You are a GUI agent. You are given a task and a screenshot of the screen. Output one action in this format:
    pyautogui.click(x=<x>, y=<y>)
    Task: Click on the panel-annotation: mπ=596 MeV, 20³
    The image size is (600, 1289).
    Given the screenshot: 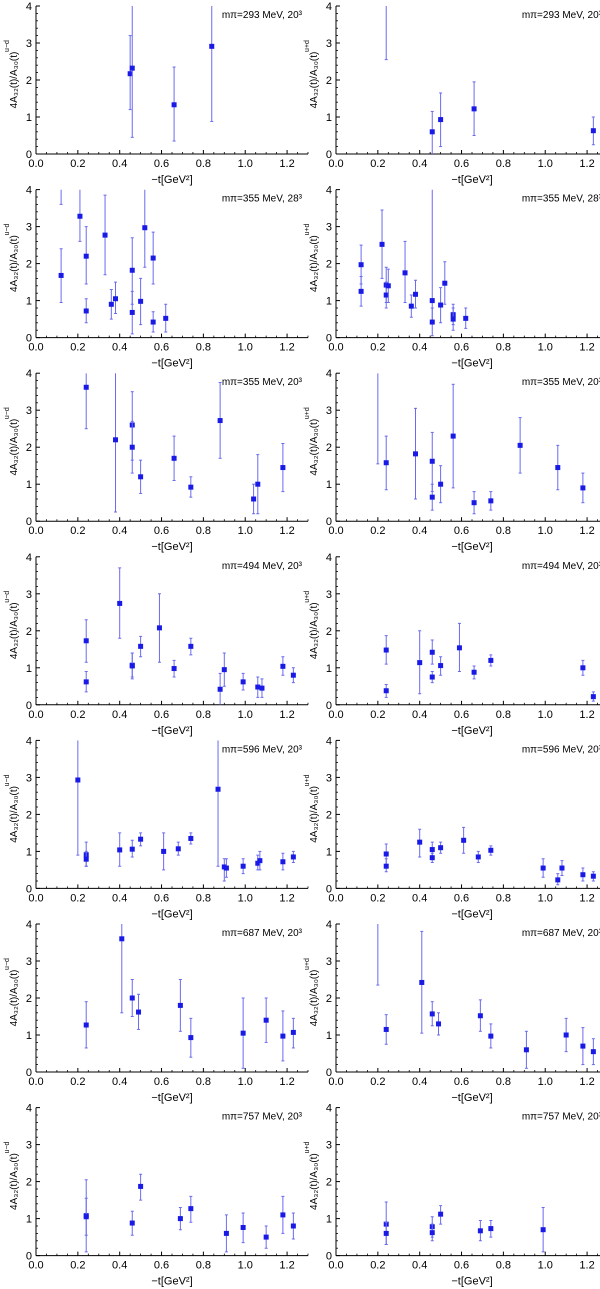 What is the action you would take?
    pyautogui.click(x=262, y=749)
    